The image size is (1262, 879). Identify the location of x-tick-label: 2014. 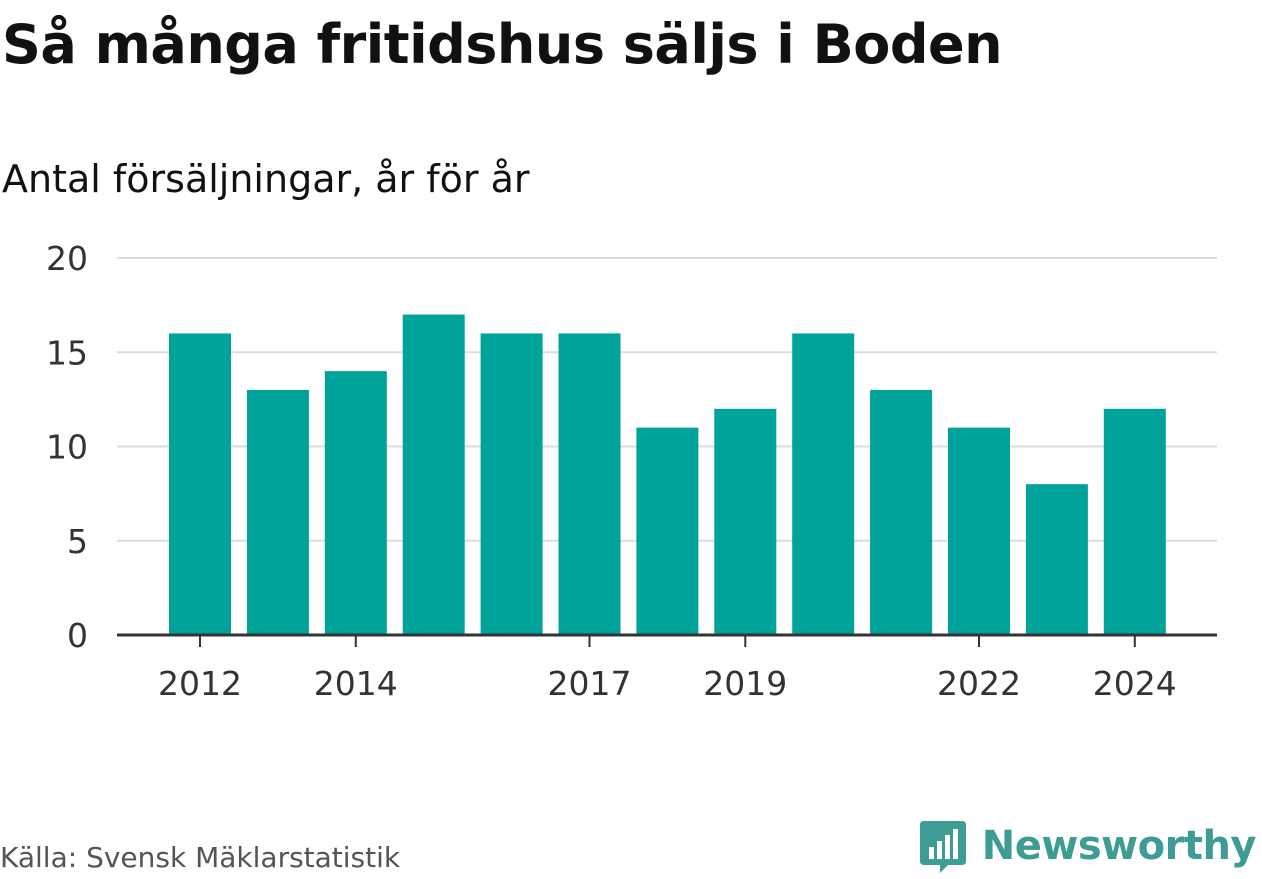
(356, 683).